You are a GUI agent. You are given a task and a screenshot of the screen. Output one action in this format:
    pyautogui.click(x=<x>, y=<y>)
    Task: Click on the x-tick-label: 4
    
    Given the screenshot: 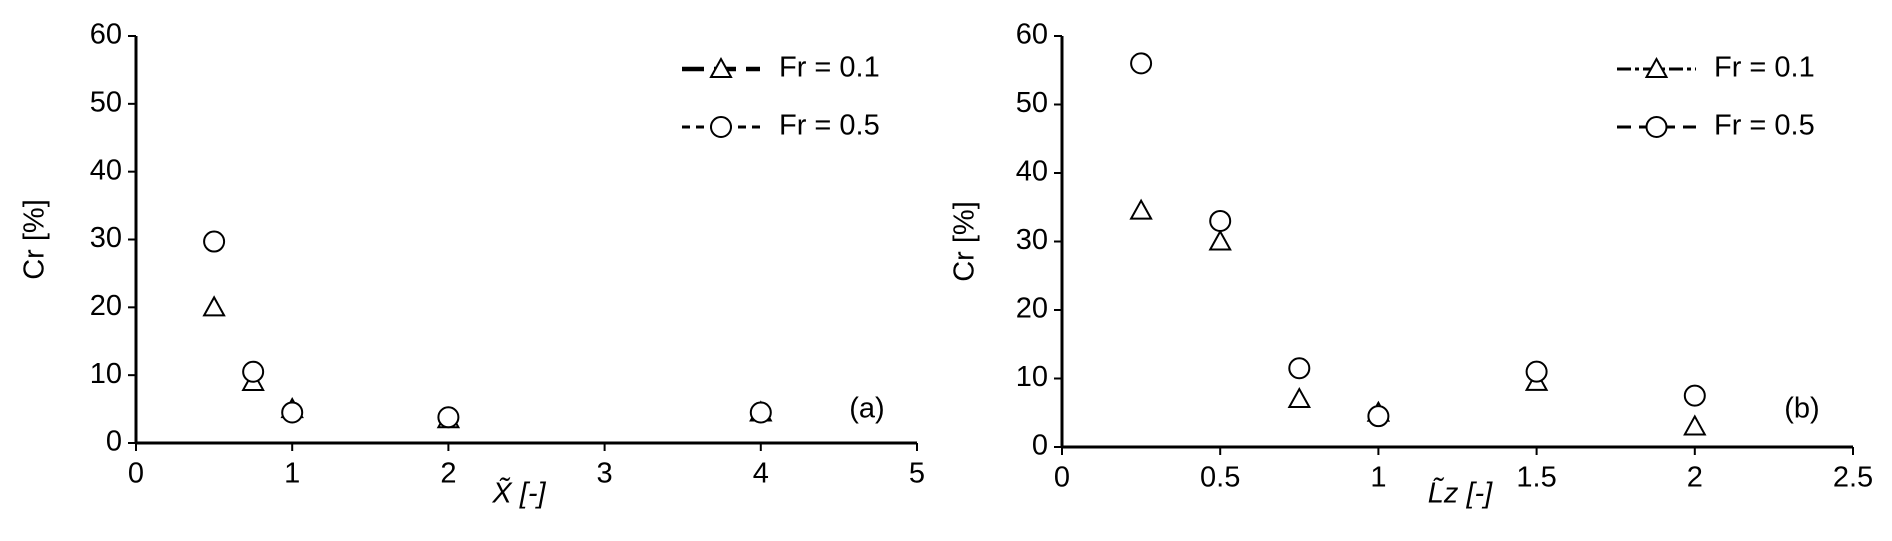 What is the action you would take?
    pyautogui.click(x=761, y=474)
    